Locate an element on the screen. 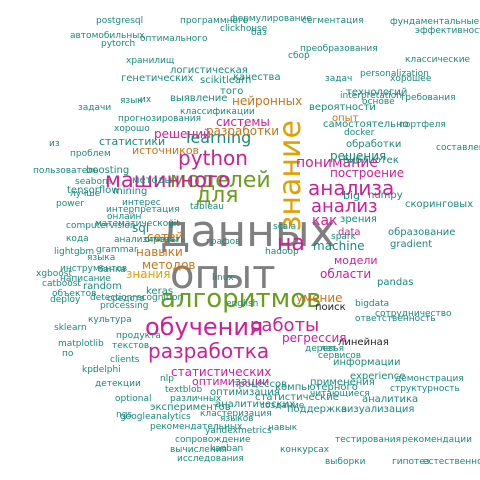  word-29: sql is located at coordinates (141, 228).